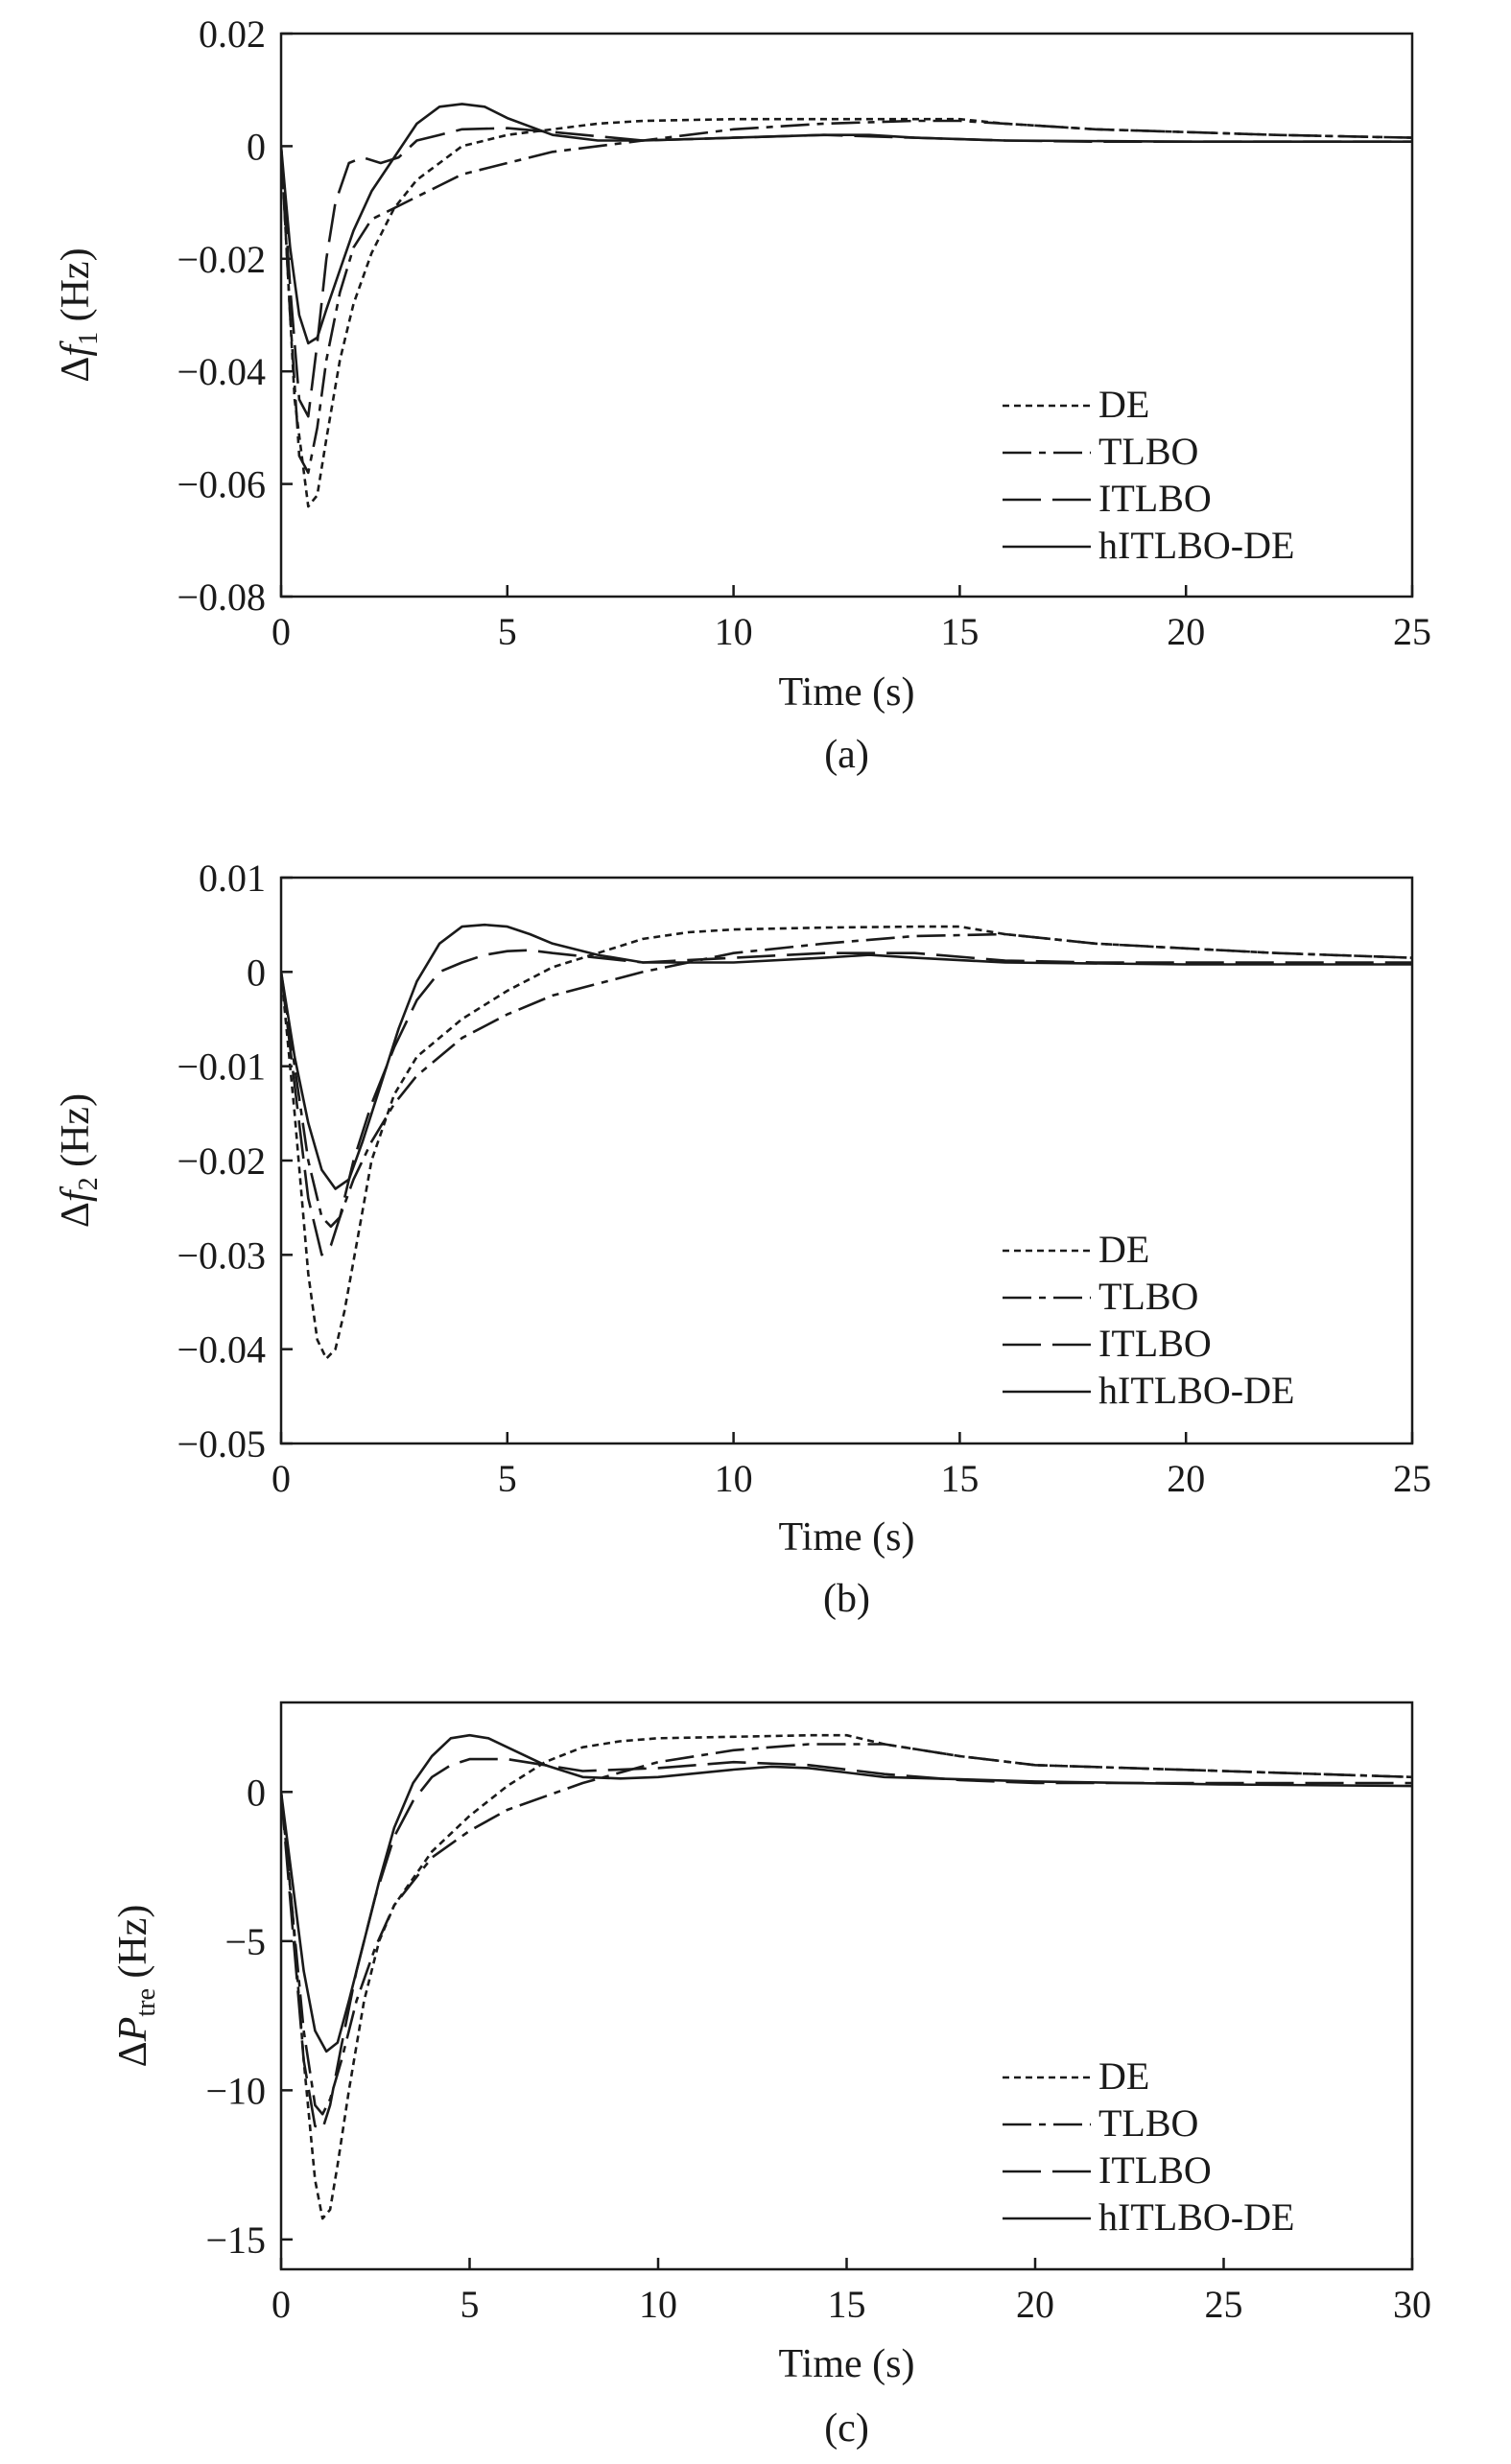 The image size is (1511, 2464). Describe the element at coordinates (245, 1942) in the screenshot. I see `y-tick-label: −5` at that location.